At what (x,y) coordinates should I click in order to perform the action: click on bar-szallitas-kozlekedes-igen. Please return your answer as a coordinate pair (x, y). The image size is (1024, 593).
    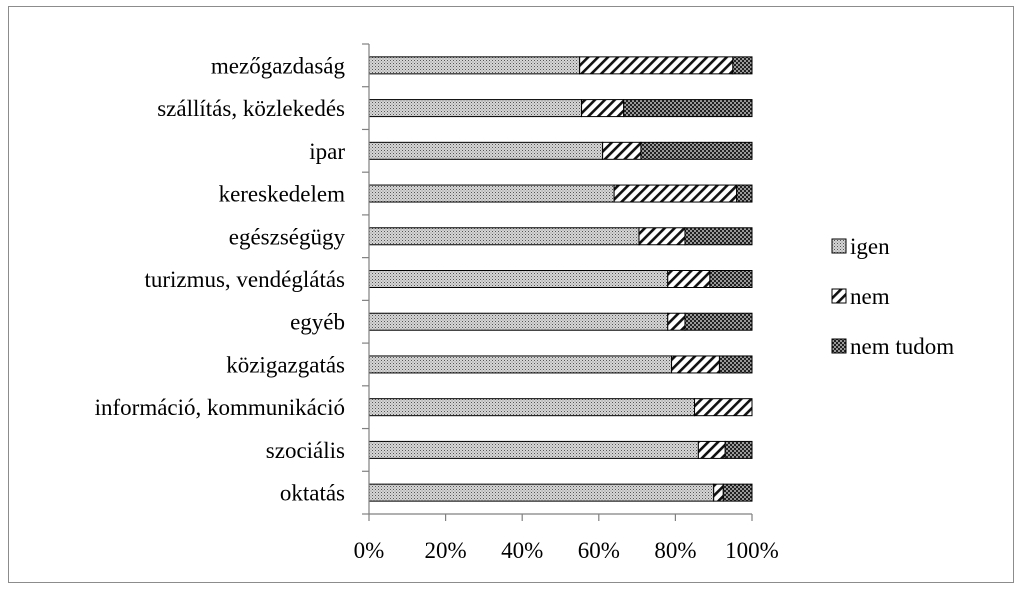
    Looking at the image, I should click on (475, 108).